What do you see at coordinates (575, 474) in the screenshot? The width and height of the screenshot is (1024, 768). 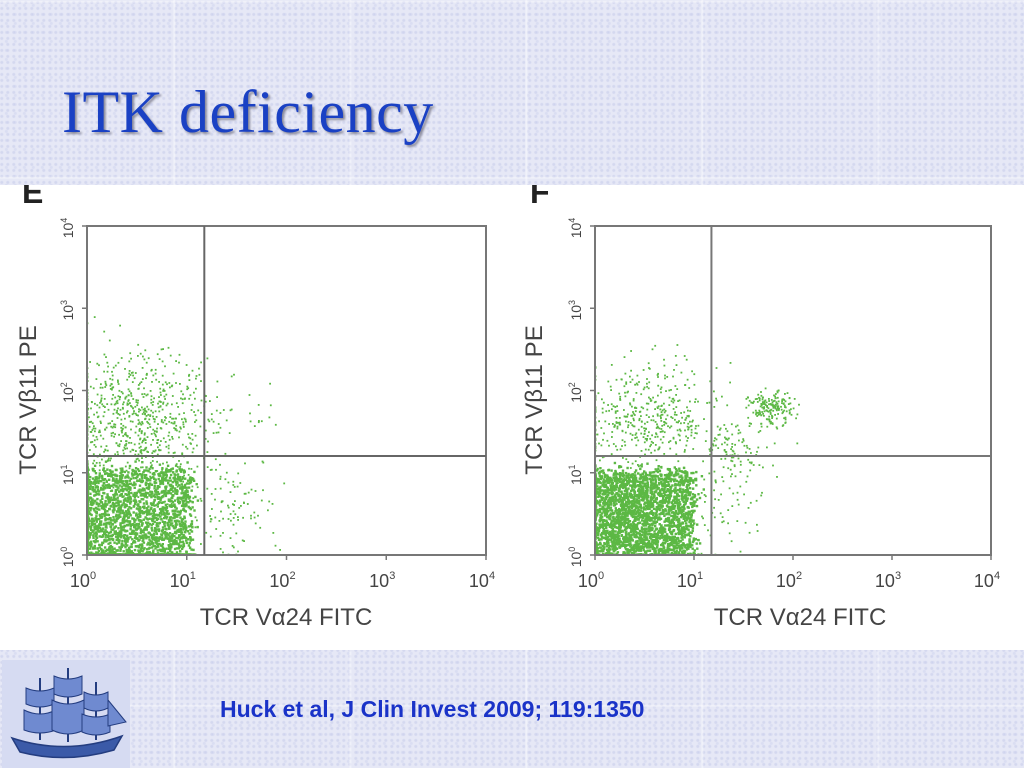 I see `y-tick-label: 101` at bounding box center [575, 474].